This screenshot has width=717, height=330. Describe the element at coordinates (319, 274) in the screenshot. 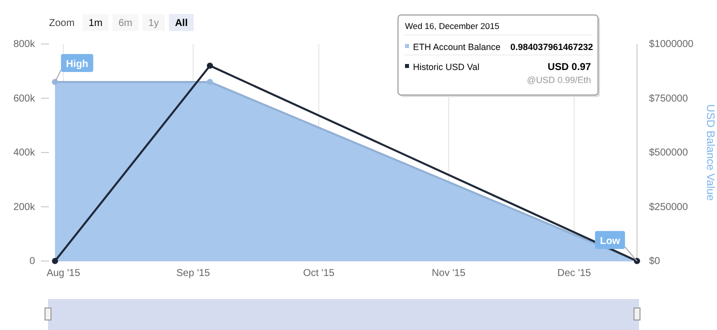

I see `x-tick-label: Oct '15` at that location.